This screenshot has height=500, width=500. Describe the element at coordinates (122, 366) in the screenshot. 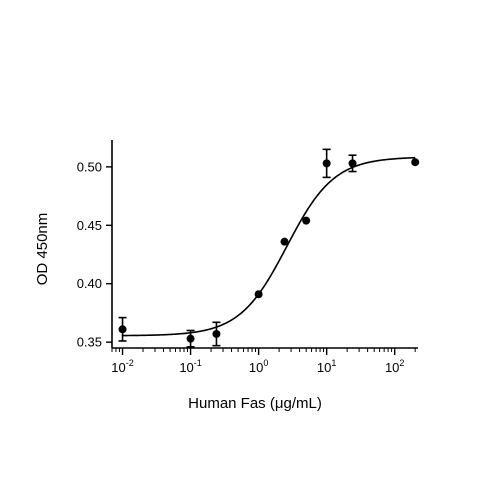

I see `x-tick-label: 10⁻²` at that location.